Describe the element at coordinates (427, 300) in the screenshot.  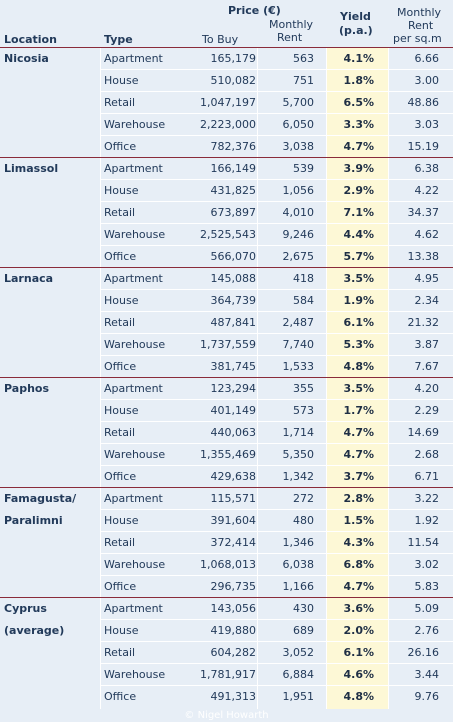
I see `rent-per-sqm: 2.34` at that location.